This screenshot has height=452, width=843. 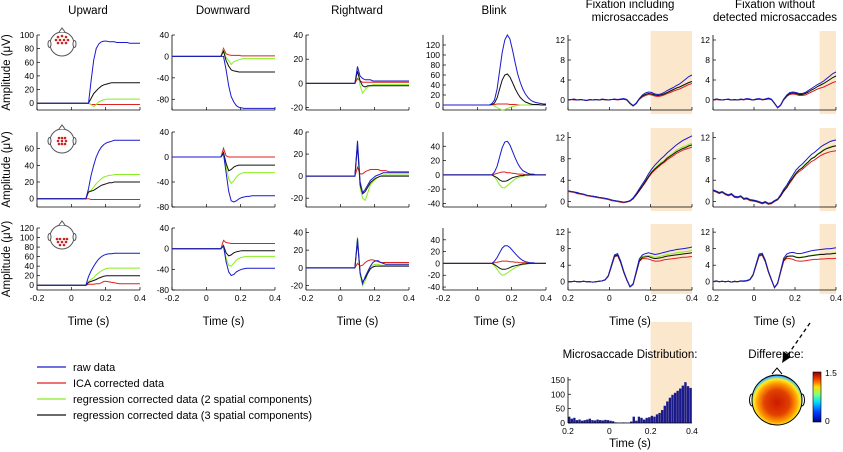 What do you see at coordinates (216, 169) in the screenshot?
I see `panel-r1-c1: -80 -40 0 40` at bounding box center [216, 169].